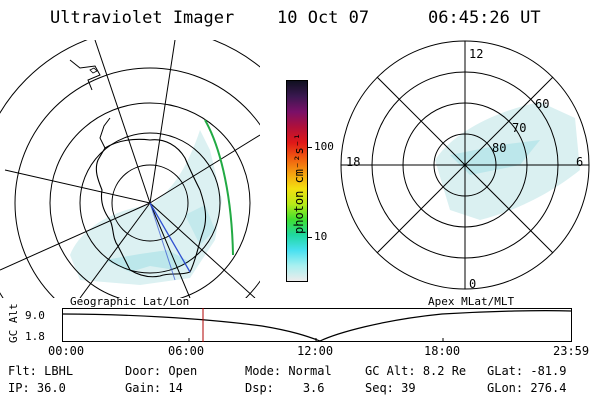 This screenshot has height=400, width=600. I want to click on flt-field: Flt: LBHL, so click(41, 371).